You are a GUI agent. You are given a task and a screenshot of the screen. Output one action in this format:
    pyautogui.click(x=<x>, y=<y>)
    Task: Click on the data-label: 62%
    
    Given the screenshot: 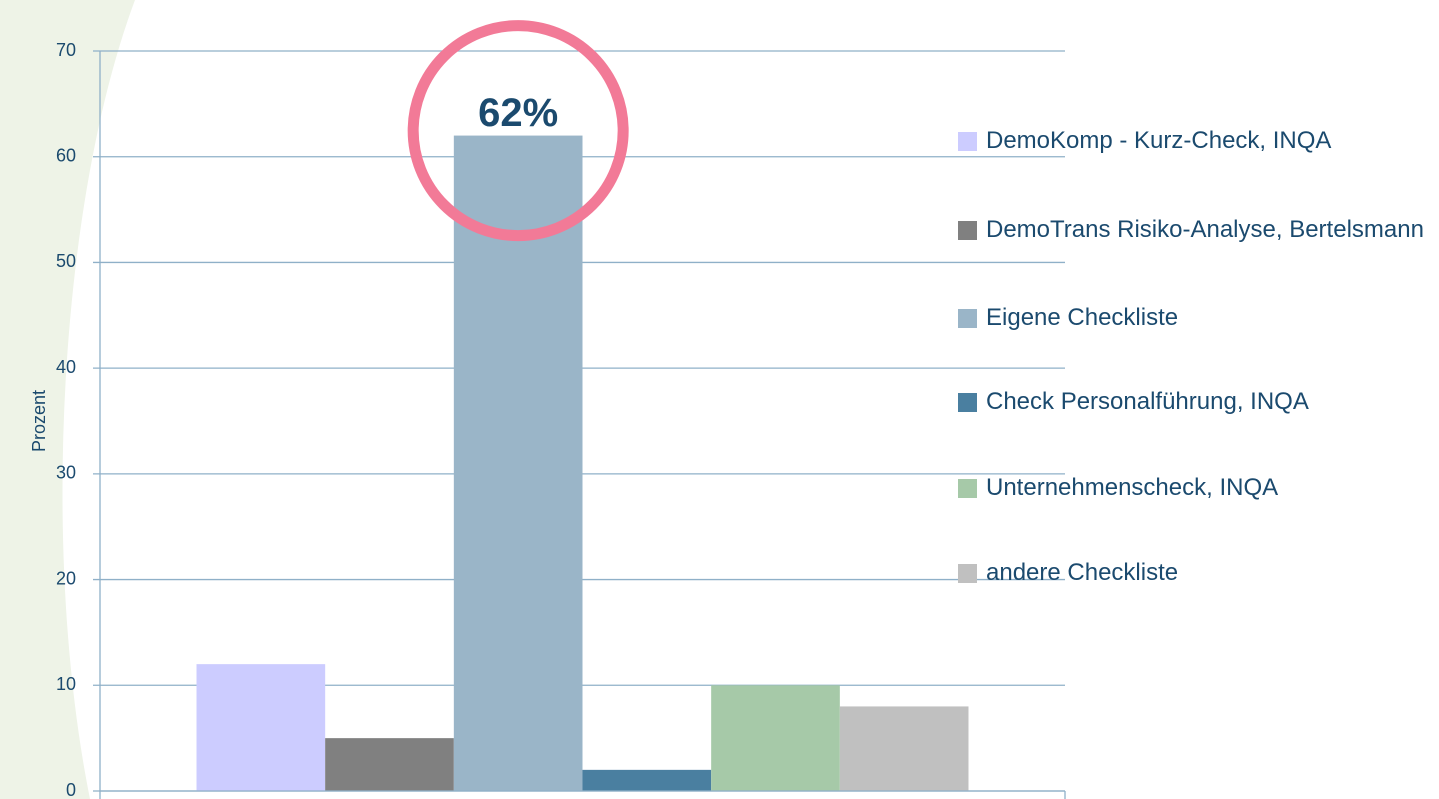 What is the action you would take?
    pyautogui.click(x=518, y=113)
    